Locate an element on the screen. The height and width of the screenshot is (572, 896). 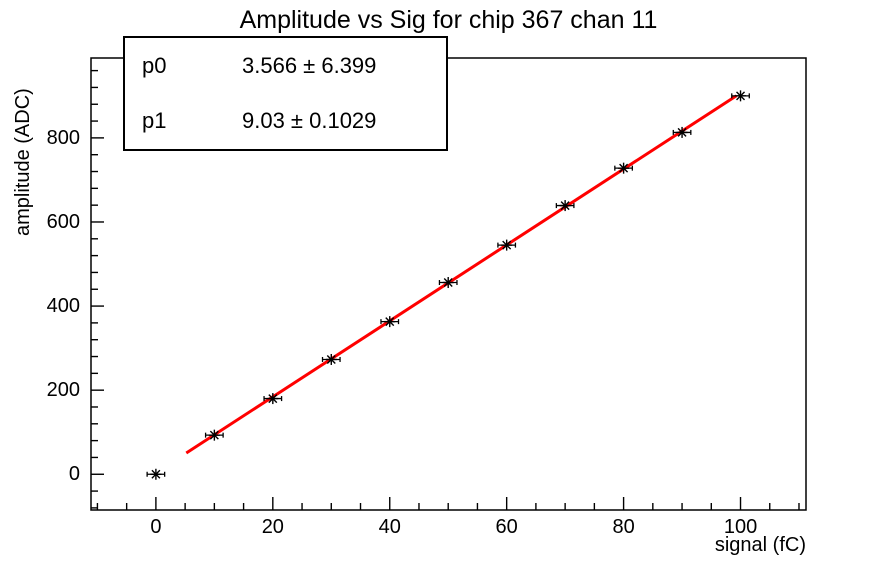
y-tick-label: 800 is located at coordinates (63, 137).